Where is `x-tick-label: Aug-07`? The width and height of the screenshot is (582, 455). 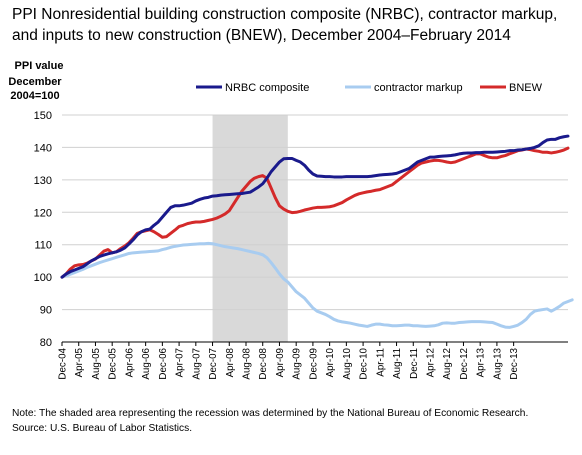 x-tick-label: Aug-07 is located at coordinates (196, 364).